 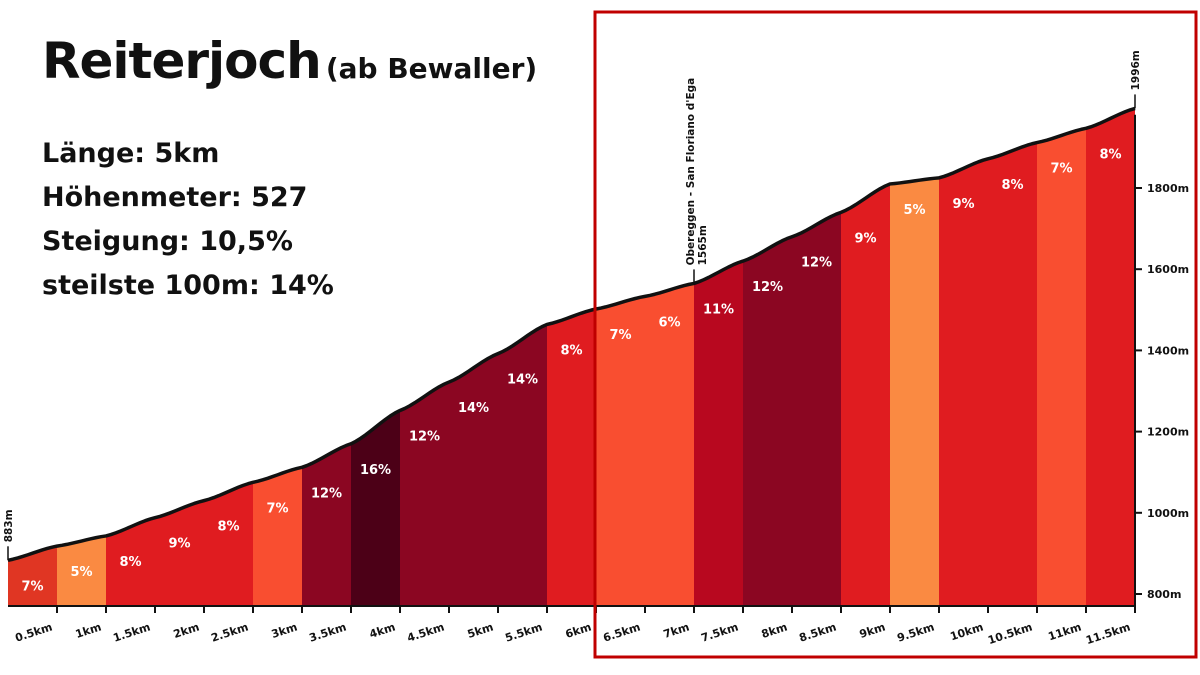 I want to click on stat-gradient-label: Steigung:, so click(x=116, y=241).